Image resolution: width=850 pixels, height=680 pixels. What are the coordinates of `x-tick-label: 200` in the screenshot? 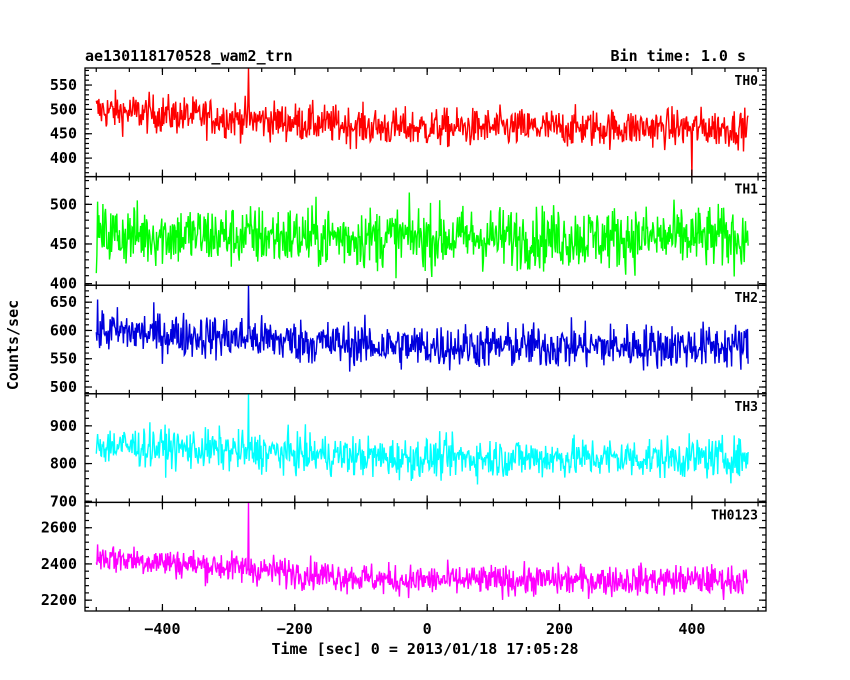 It's located at (559, 629).